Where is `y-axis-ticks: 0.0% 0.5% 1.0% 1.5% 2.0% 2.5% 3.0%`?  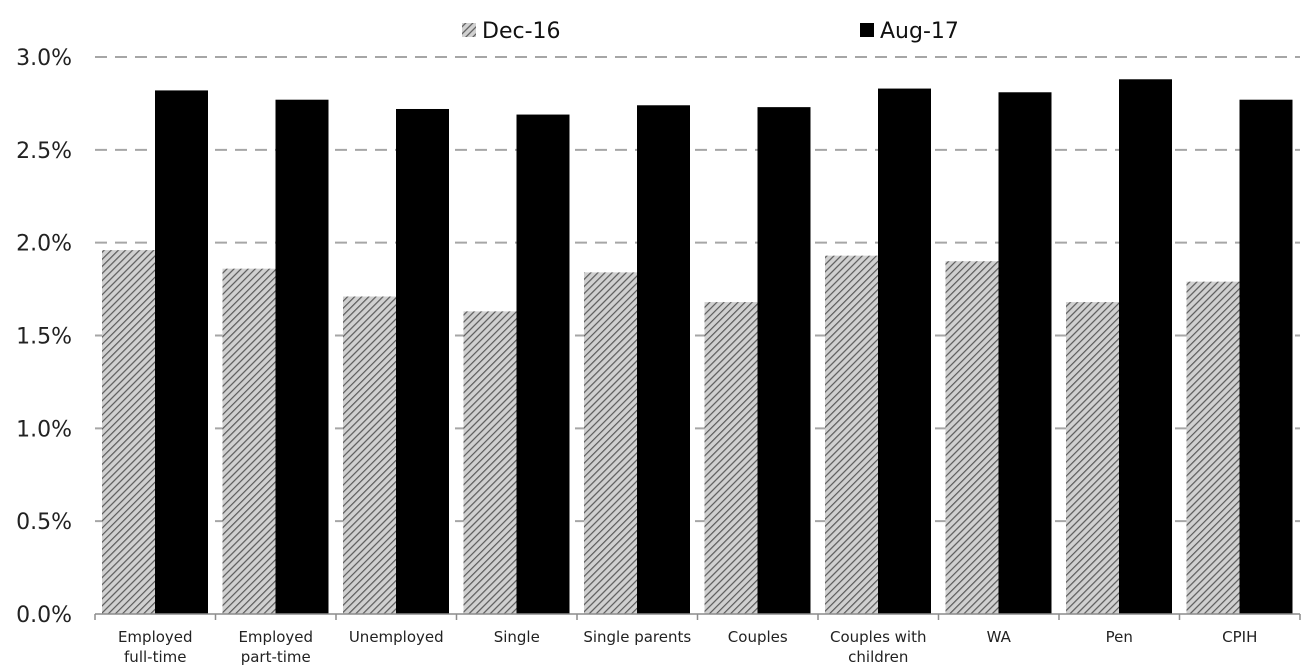 y-axis-ticks: 0.0% 0.5% 1.0% 1.5% 2.0% 2.5% 3.0% is located at coordinates (44, 337).